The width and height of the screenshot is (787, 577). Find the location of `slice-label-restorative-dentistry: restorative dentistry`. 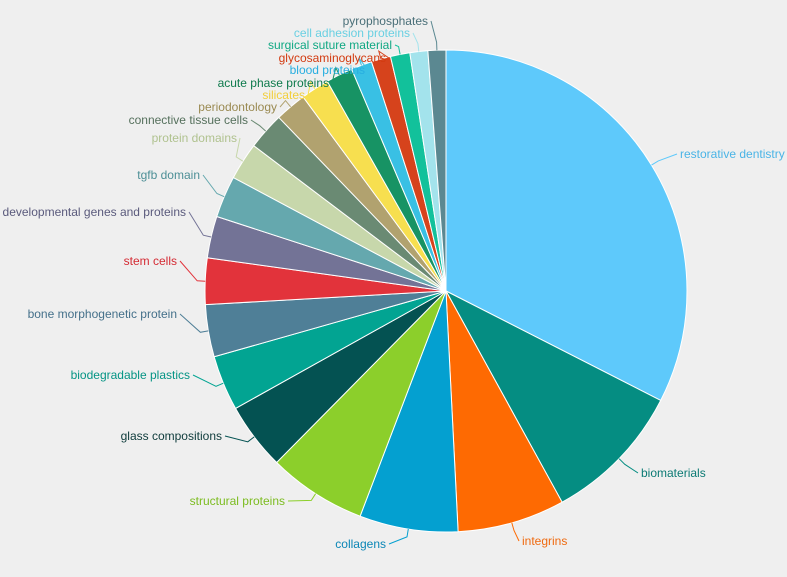

slice-label-restorative-dentistry: restorative dentistry is located at coordinates (732, 154).